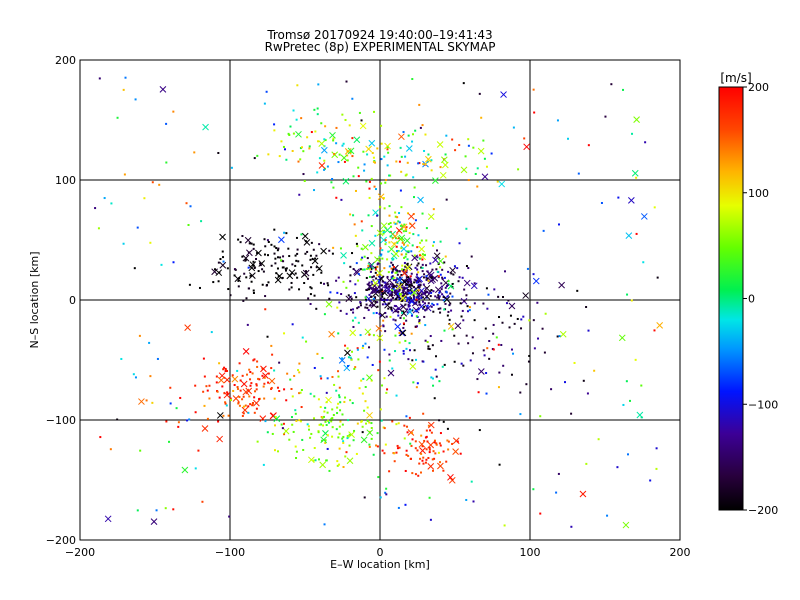 The height and width of the screenshot is (600, 800). What do you see at coordinates (758, 193) in the screenshot?
I see `colorbar-tick-label: 100` at bounding box center [758, 193].